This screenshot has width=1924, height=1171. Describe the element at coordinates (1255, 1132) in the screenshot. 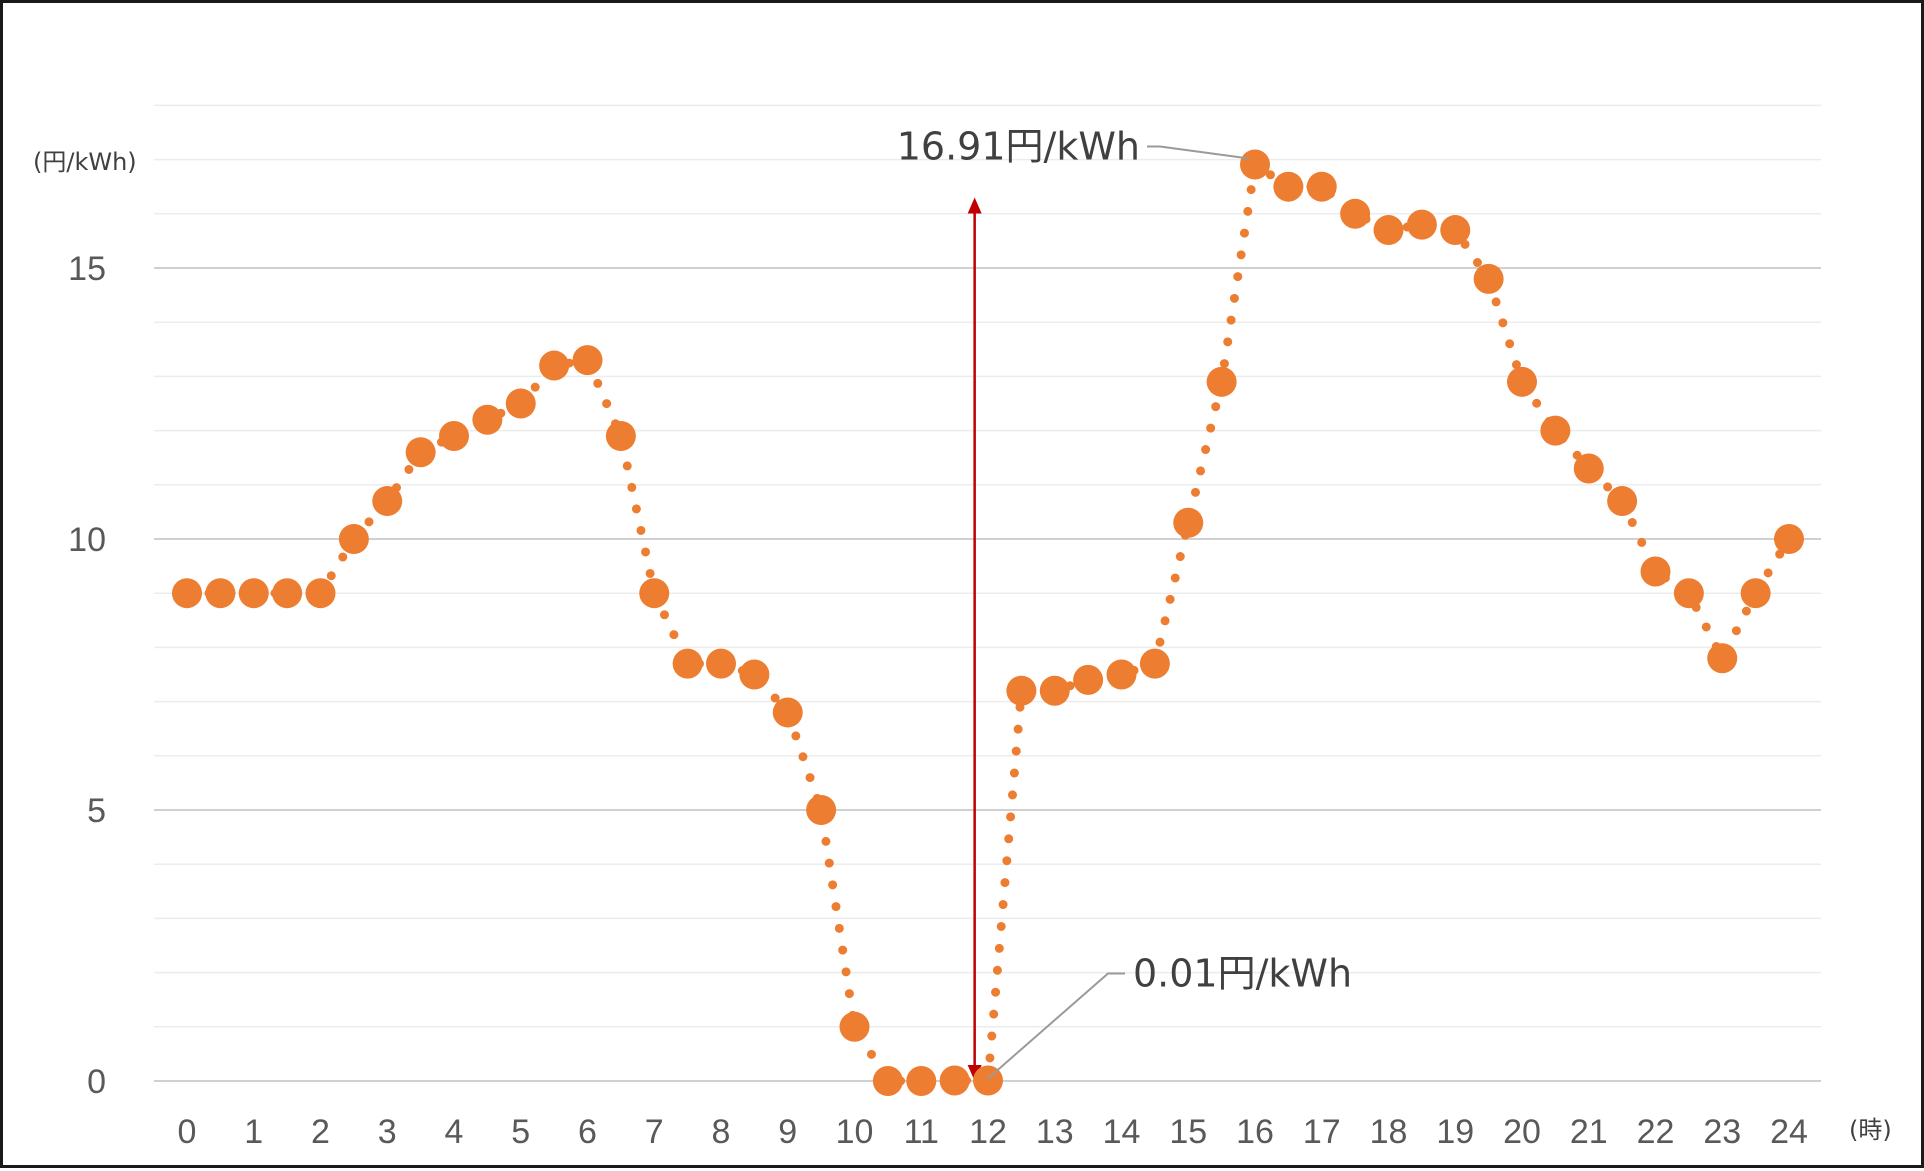

I see `x-tick-label: 16` at that location.